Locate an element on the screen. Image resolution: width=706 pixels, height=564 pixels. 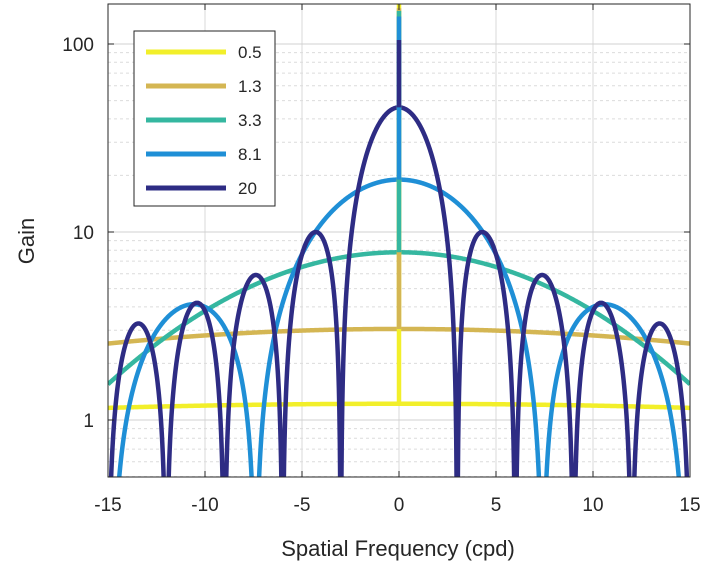
legend: 0.5 1.3 3.3 8.1 20 is located at coordinates (204, 118).